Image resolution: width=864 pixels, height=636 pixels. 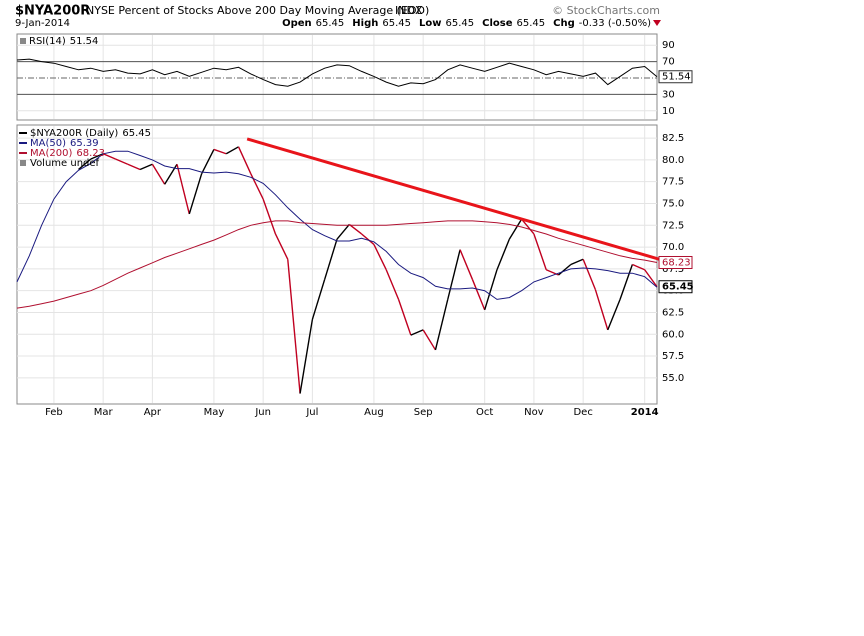 I want to click on x-tick-label: Aug, so click(x=374, y=412).